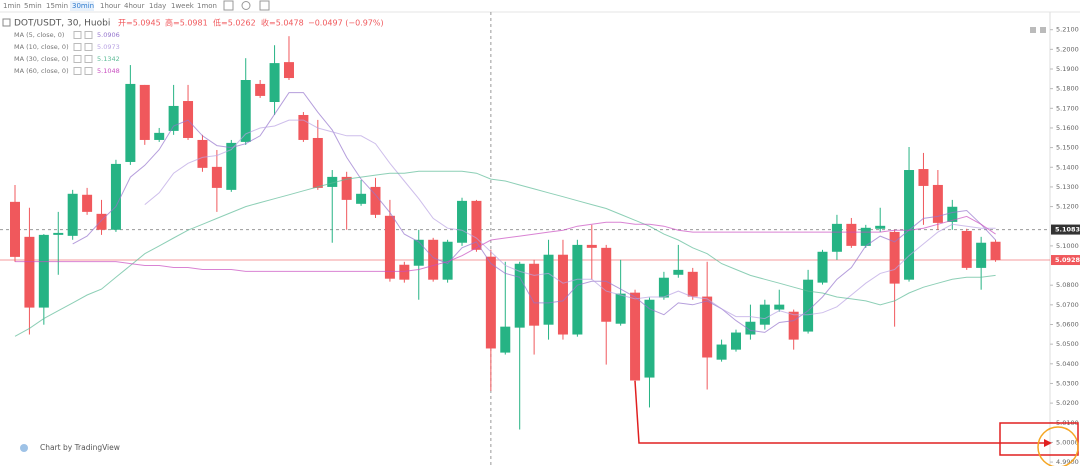 The height and width of the screenshot is (466, 1080). Describe the element at coordinates (108, 71) in the screenshot. I see `legend-value: 5.1048` at that location.